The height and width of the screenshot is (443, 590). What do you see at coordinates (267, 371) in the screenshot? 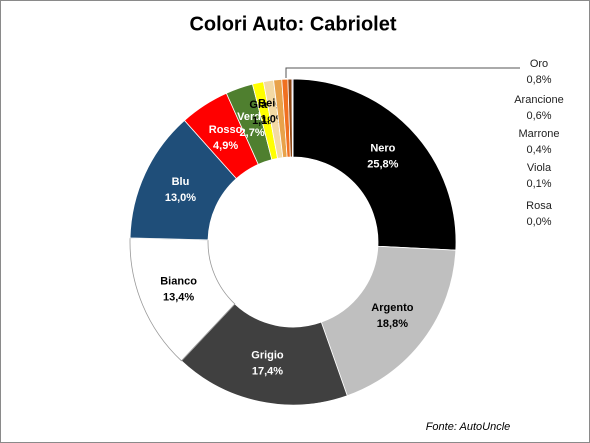
I see `slice-value-label: 17,4%` at bounding box center [267, 371].